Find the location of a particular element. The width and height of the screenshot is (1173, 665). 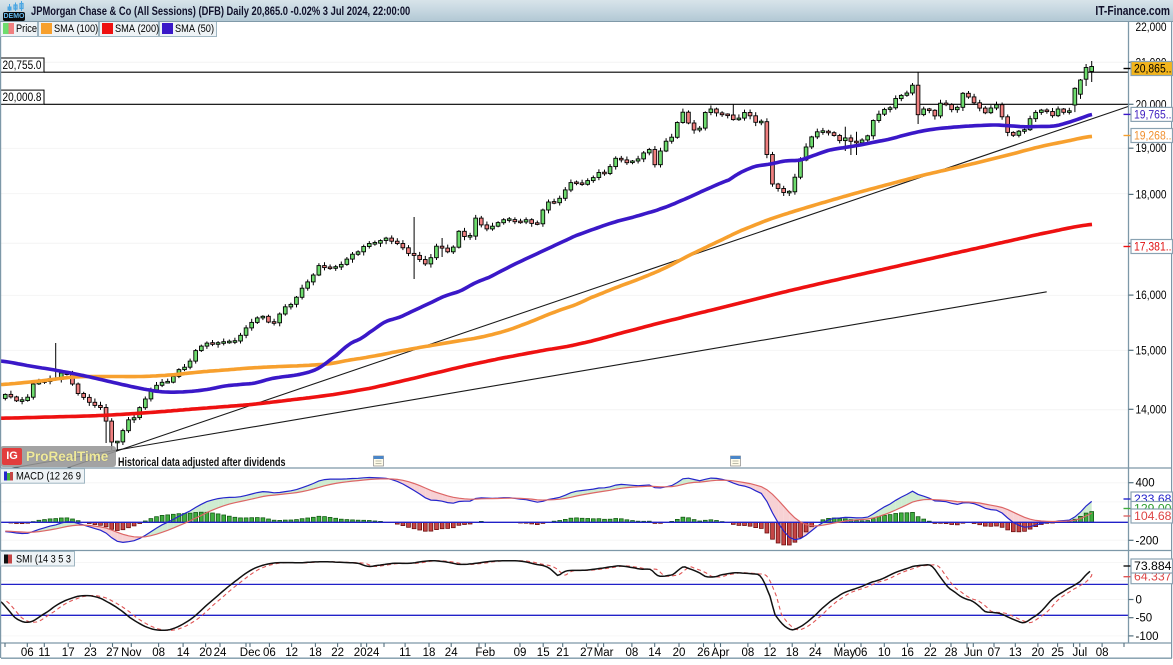

svg-text: 23 is located at coordinates (90, 653).